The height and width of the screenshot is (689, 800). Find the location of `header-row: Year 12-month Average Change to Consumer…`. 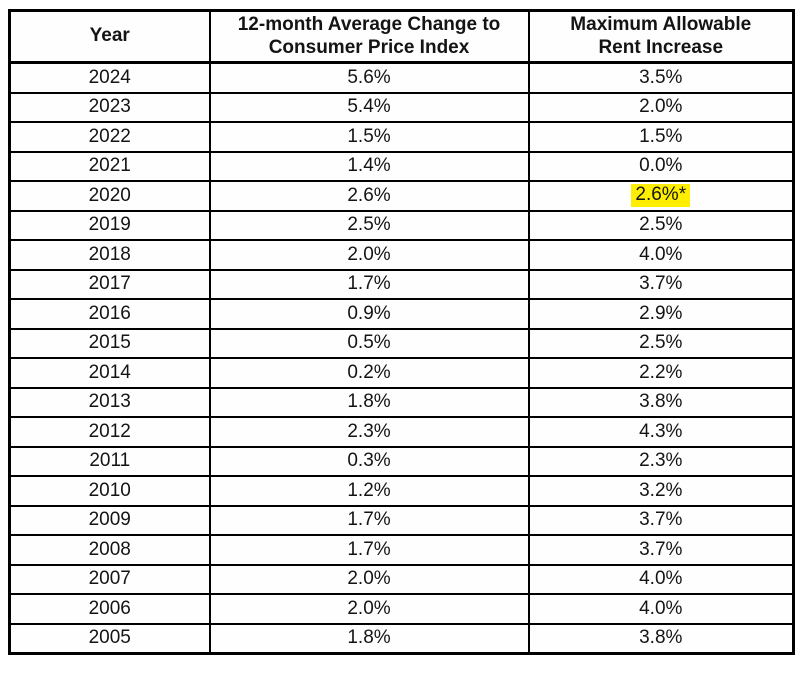

header-row: Year 12-month Average Change to Consumer… is located at coordinates (401, 36).